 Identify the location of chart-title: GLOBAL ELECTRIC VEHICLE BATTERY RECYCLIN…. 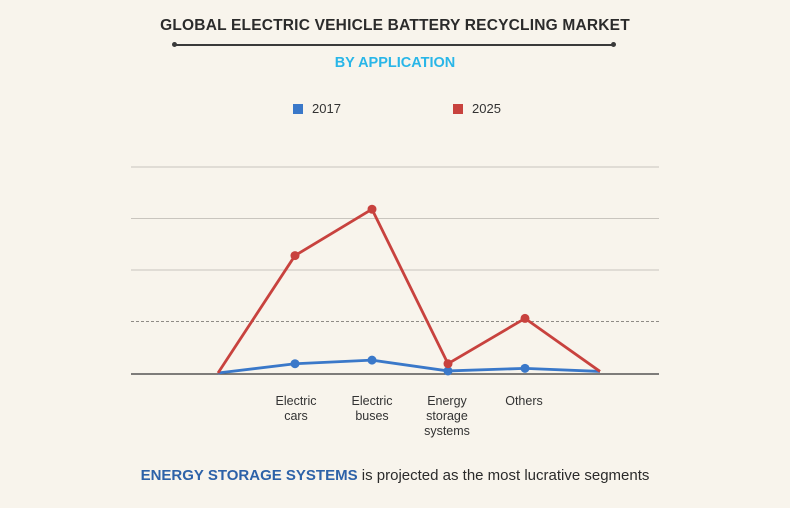
(395, 25).